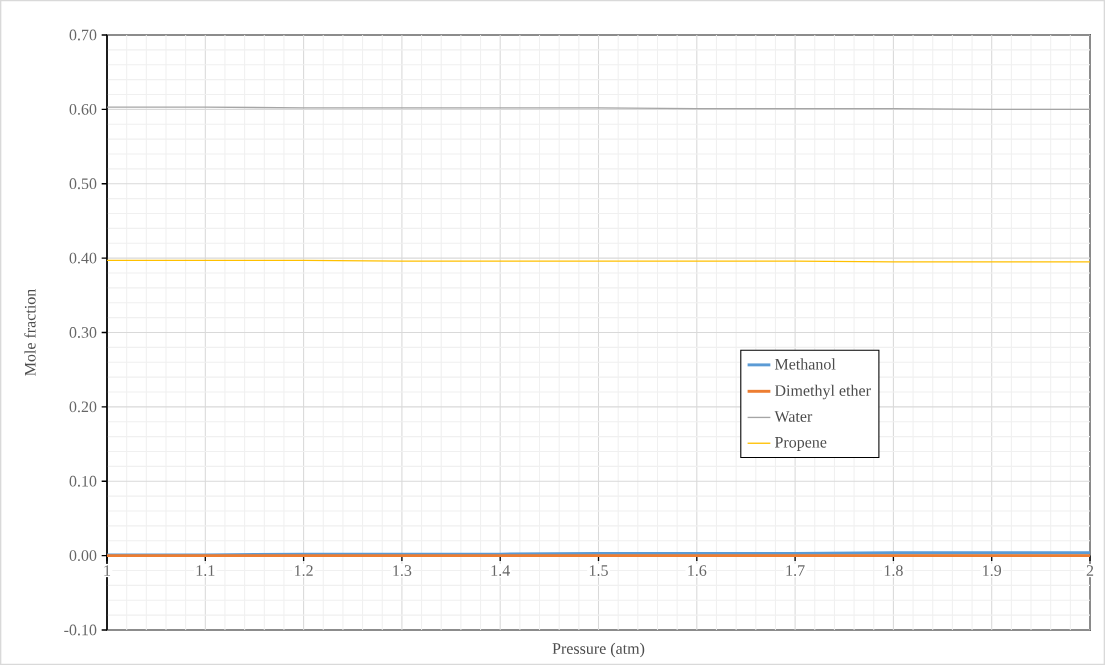  What do you see at coordinates (83, 109) in the screenshot?
I see `y-tick-label: 0.60` at bounding box center [83, 109].